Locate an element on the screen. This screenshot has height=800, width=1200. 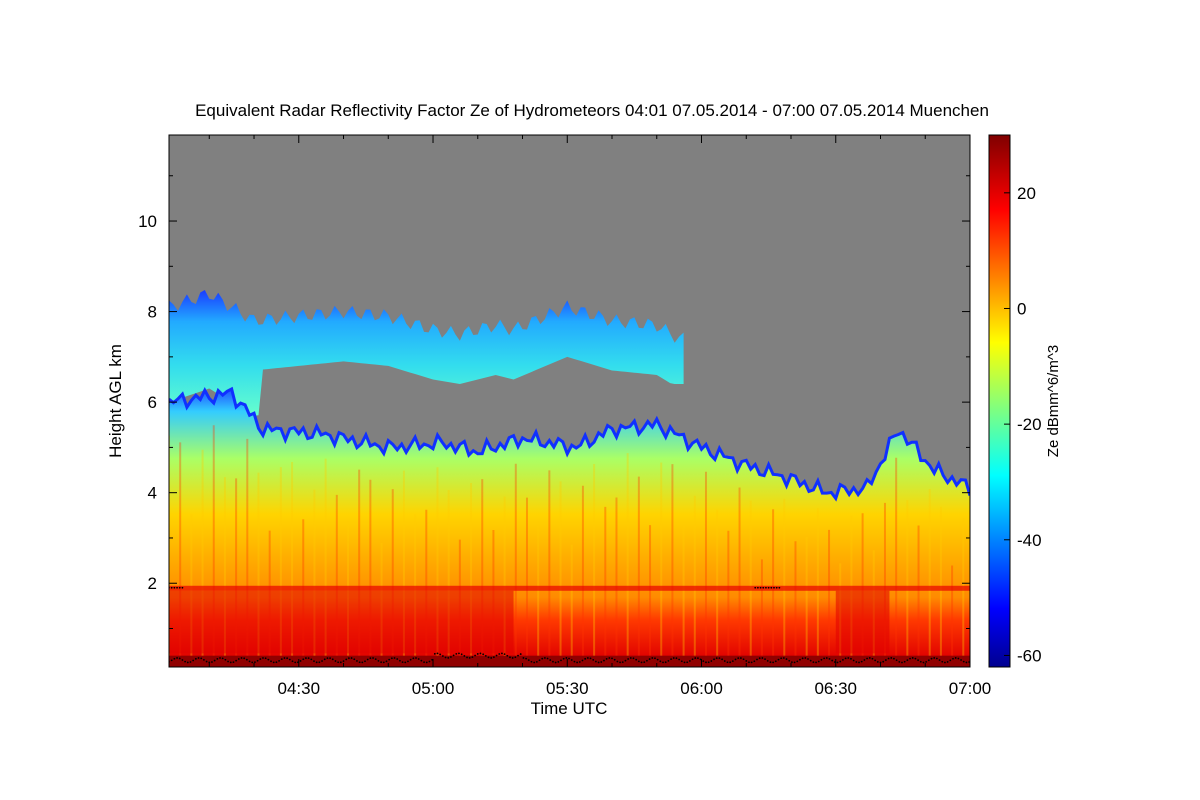
colorbar-tick-label: 0 is located at coordinates (1021, 308).